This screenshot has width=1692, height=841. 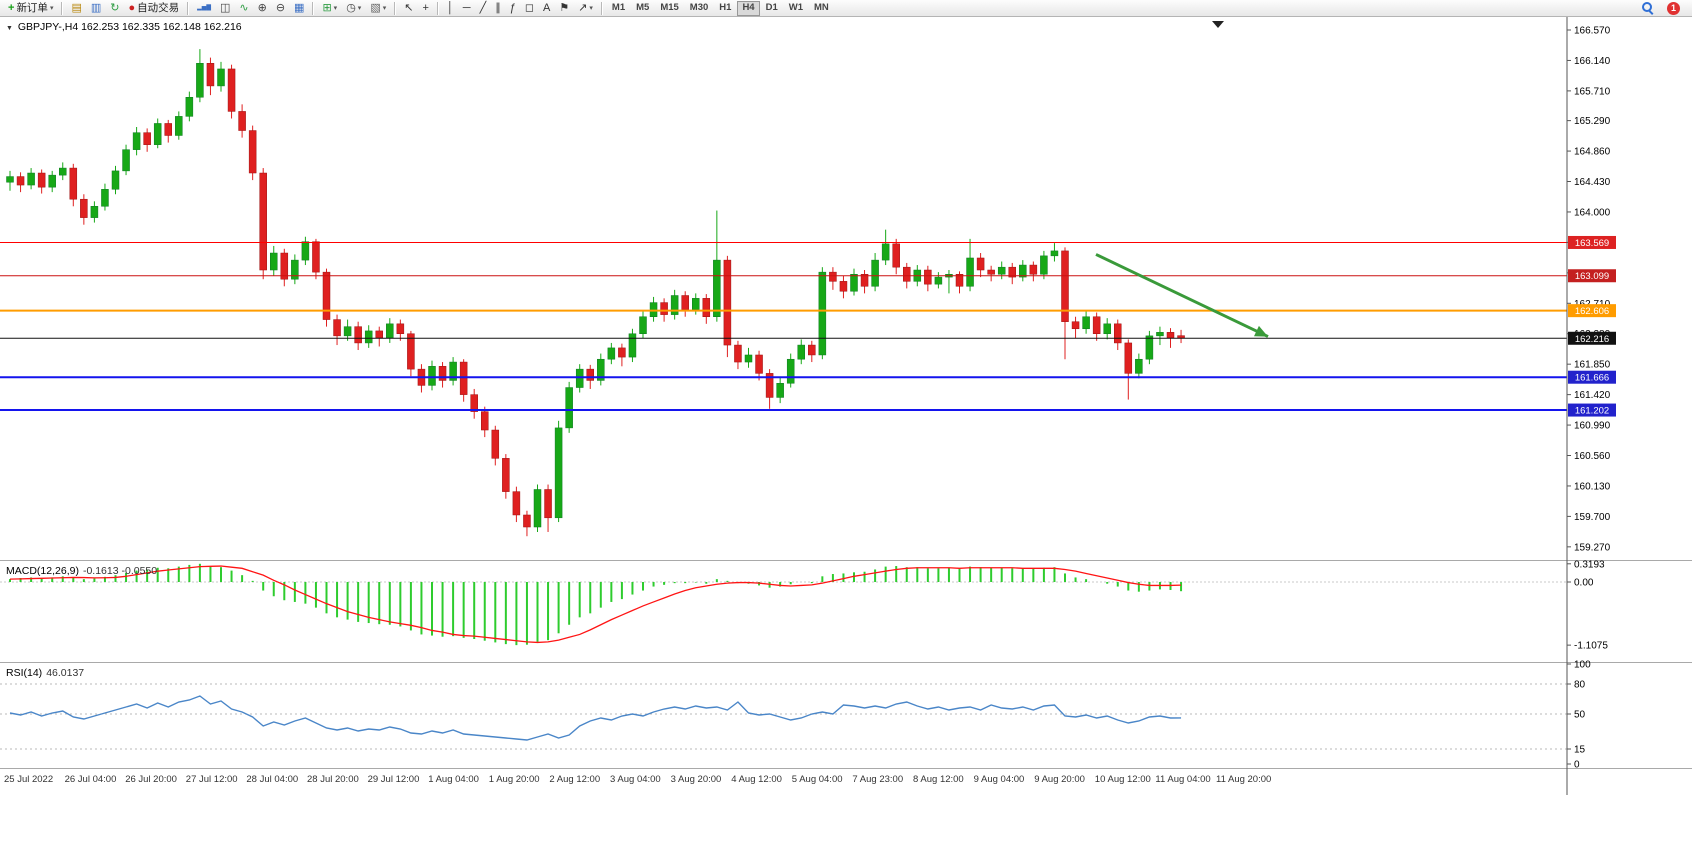 What do you see at coordinates (280, 8) in the screenshot?
I see `zoom-out-button: ⊖` at bounding box center [280, 8].